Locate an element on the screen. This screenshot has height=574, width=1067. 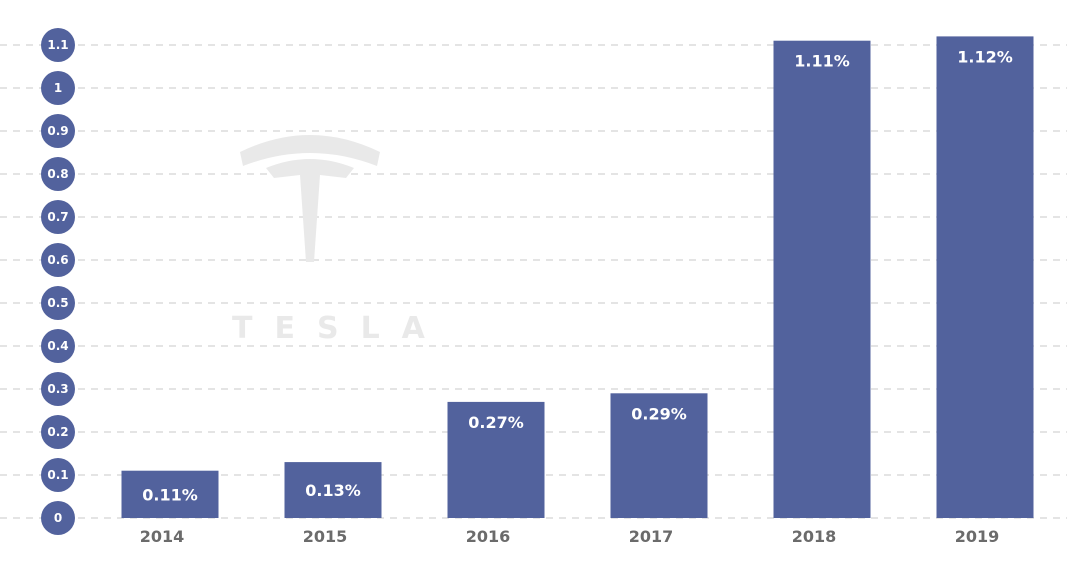
x-tick-label: 2015 is located at coordinates (325, 536).